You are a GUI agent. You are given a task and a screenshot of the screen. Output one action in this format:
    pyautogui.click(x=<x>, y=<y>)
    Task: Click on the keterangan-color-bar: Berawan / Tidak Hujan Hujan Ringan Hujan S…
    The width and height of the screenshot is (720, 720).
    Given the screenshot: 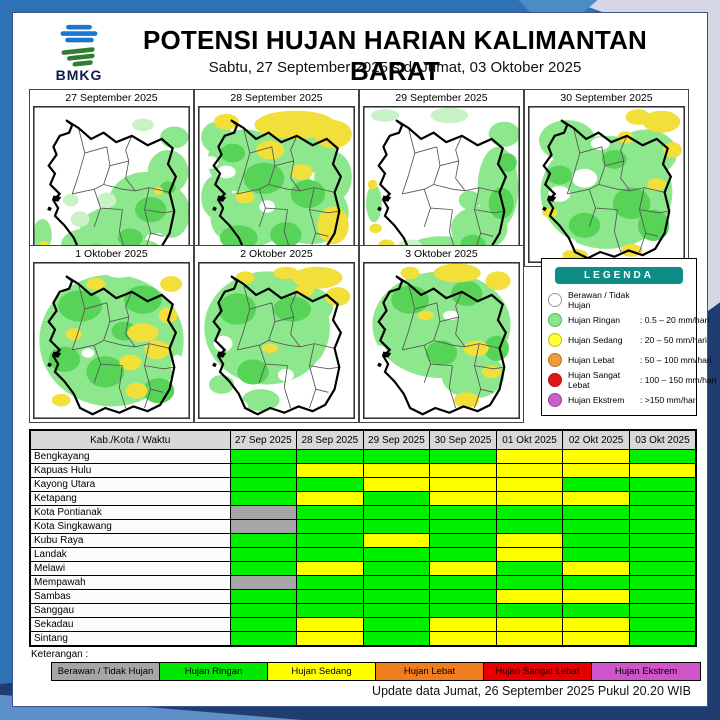 What is the action you would take?
    pyautogui.click(x=376, y=671)
    